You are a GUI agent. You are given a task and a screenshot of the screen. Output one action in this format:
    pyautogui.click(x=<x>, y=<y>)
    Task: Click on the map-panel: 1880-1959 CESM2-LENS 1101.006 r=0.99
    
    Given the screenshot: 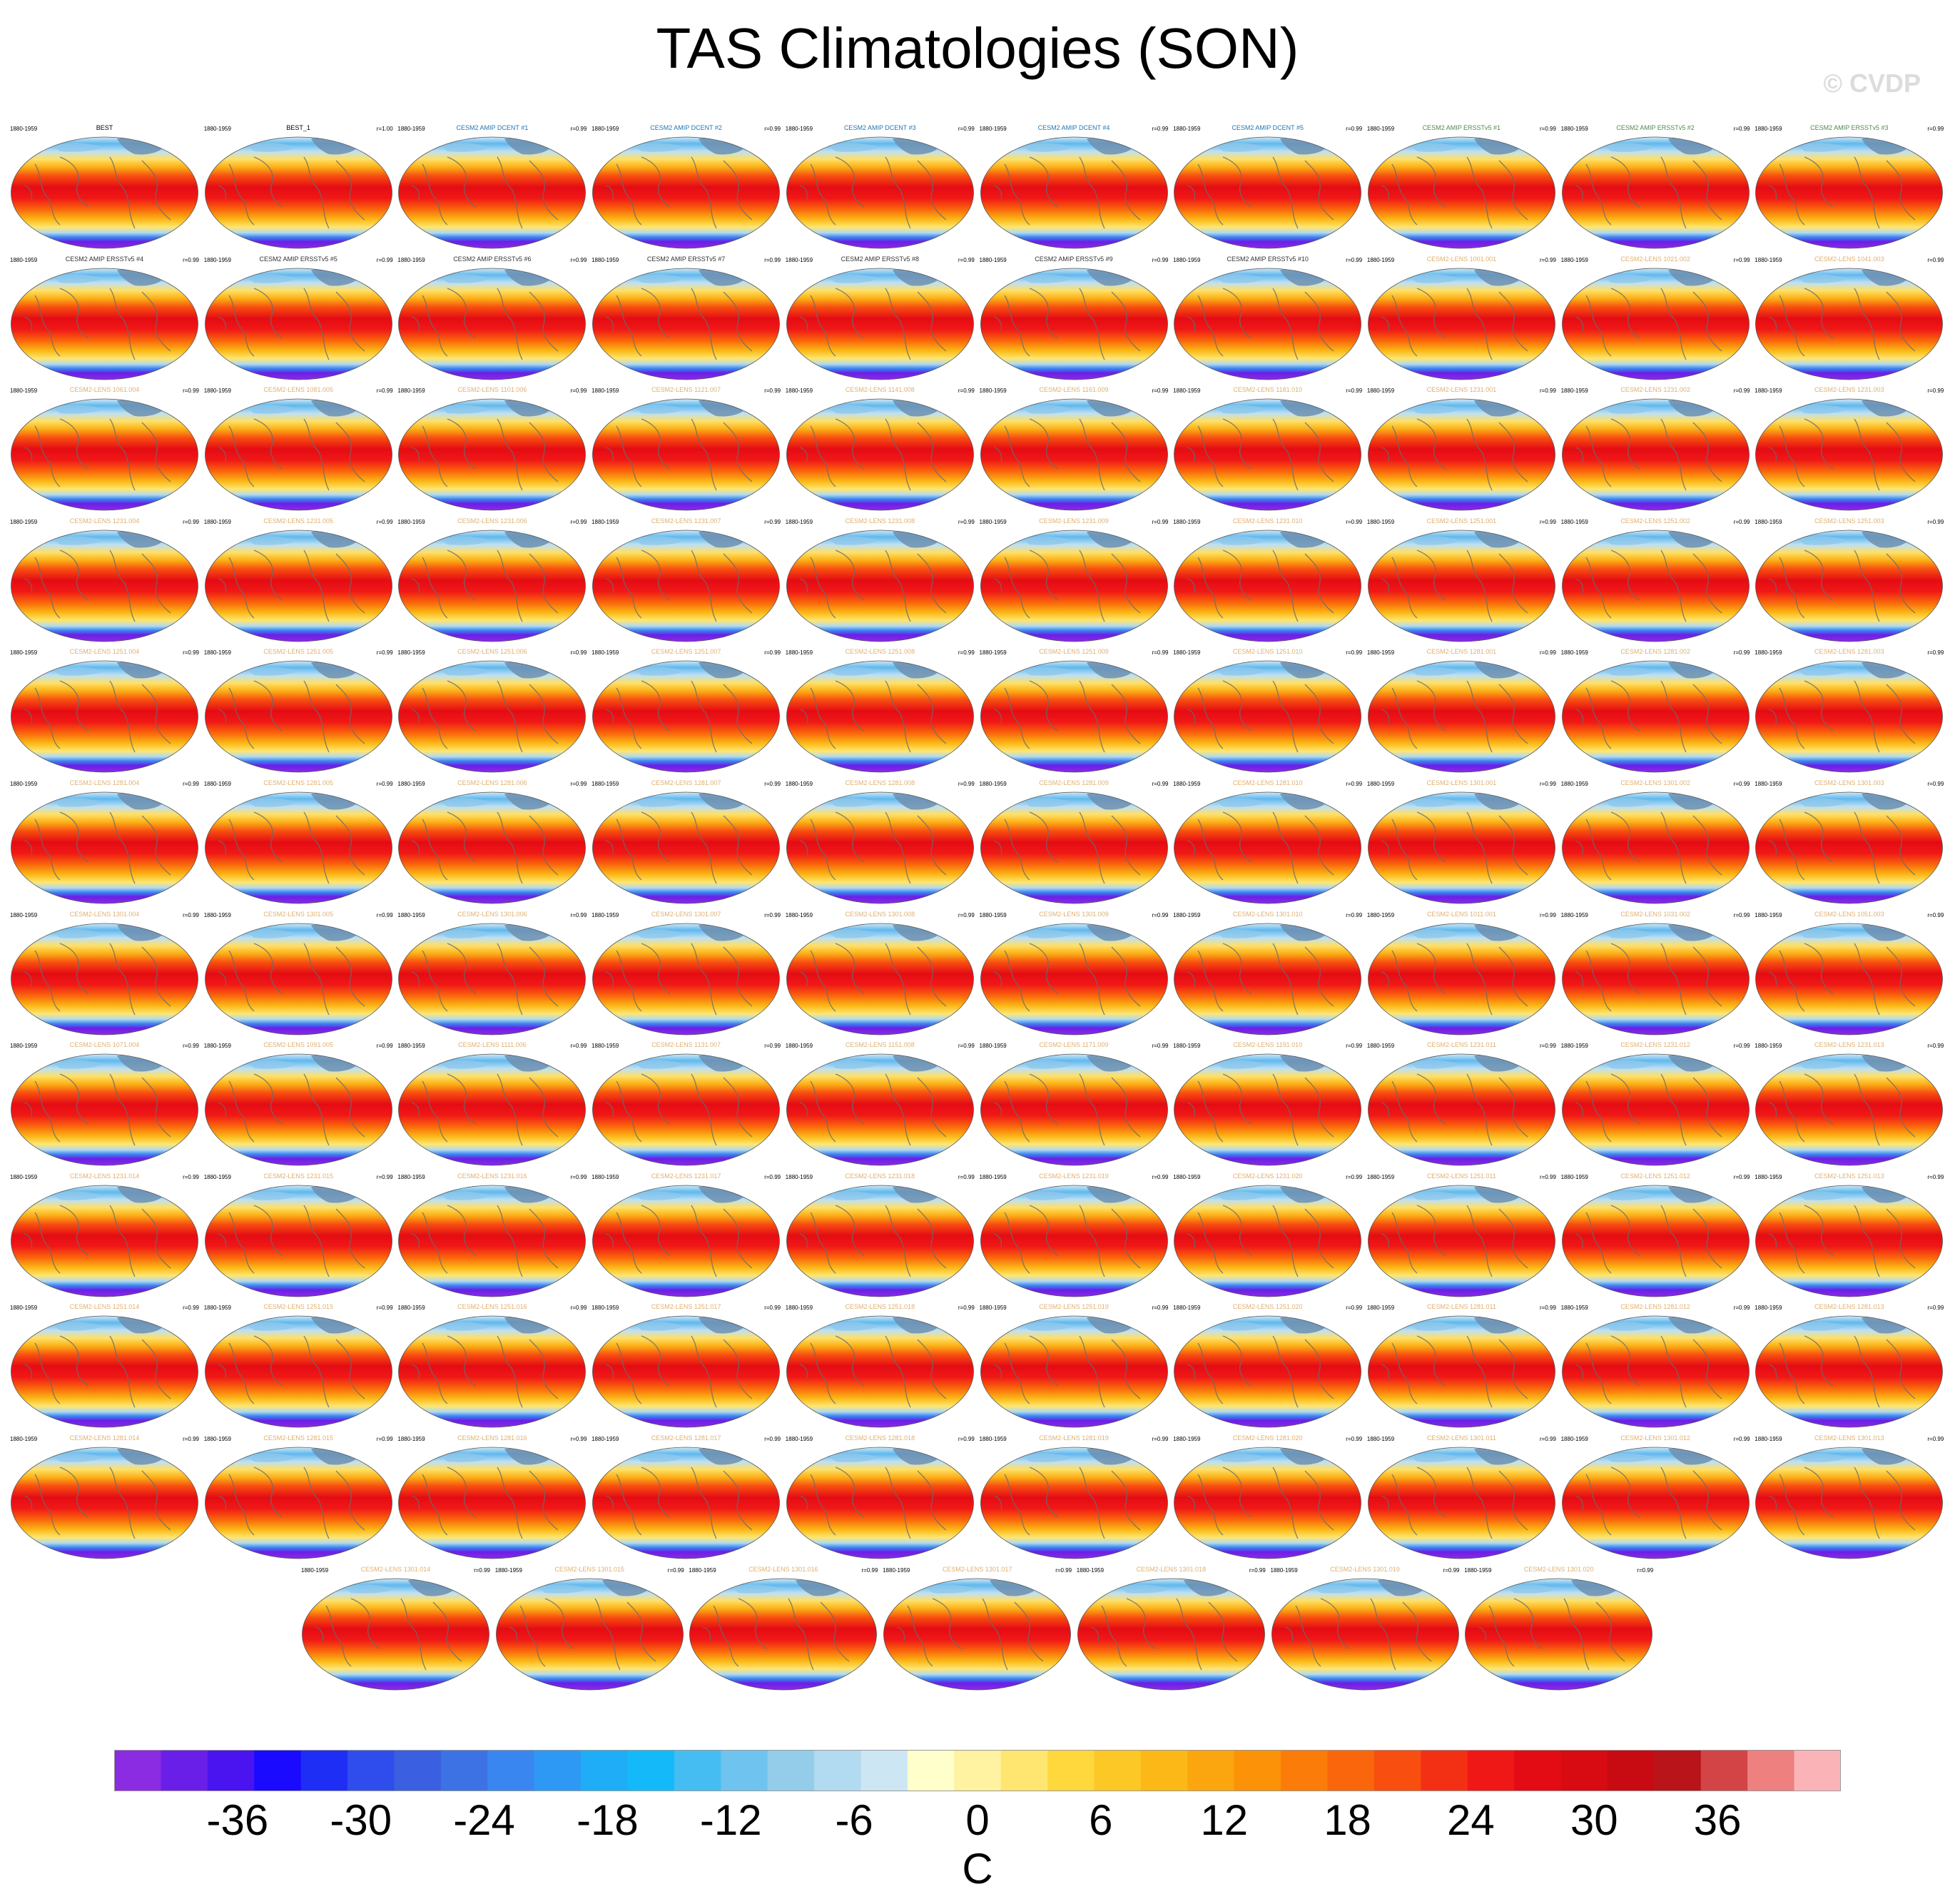 What is the action you would take?
    pyautogui.click(x=491, y=453)
    